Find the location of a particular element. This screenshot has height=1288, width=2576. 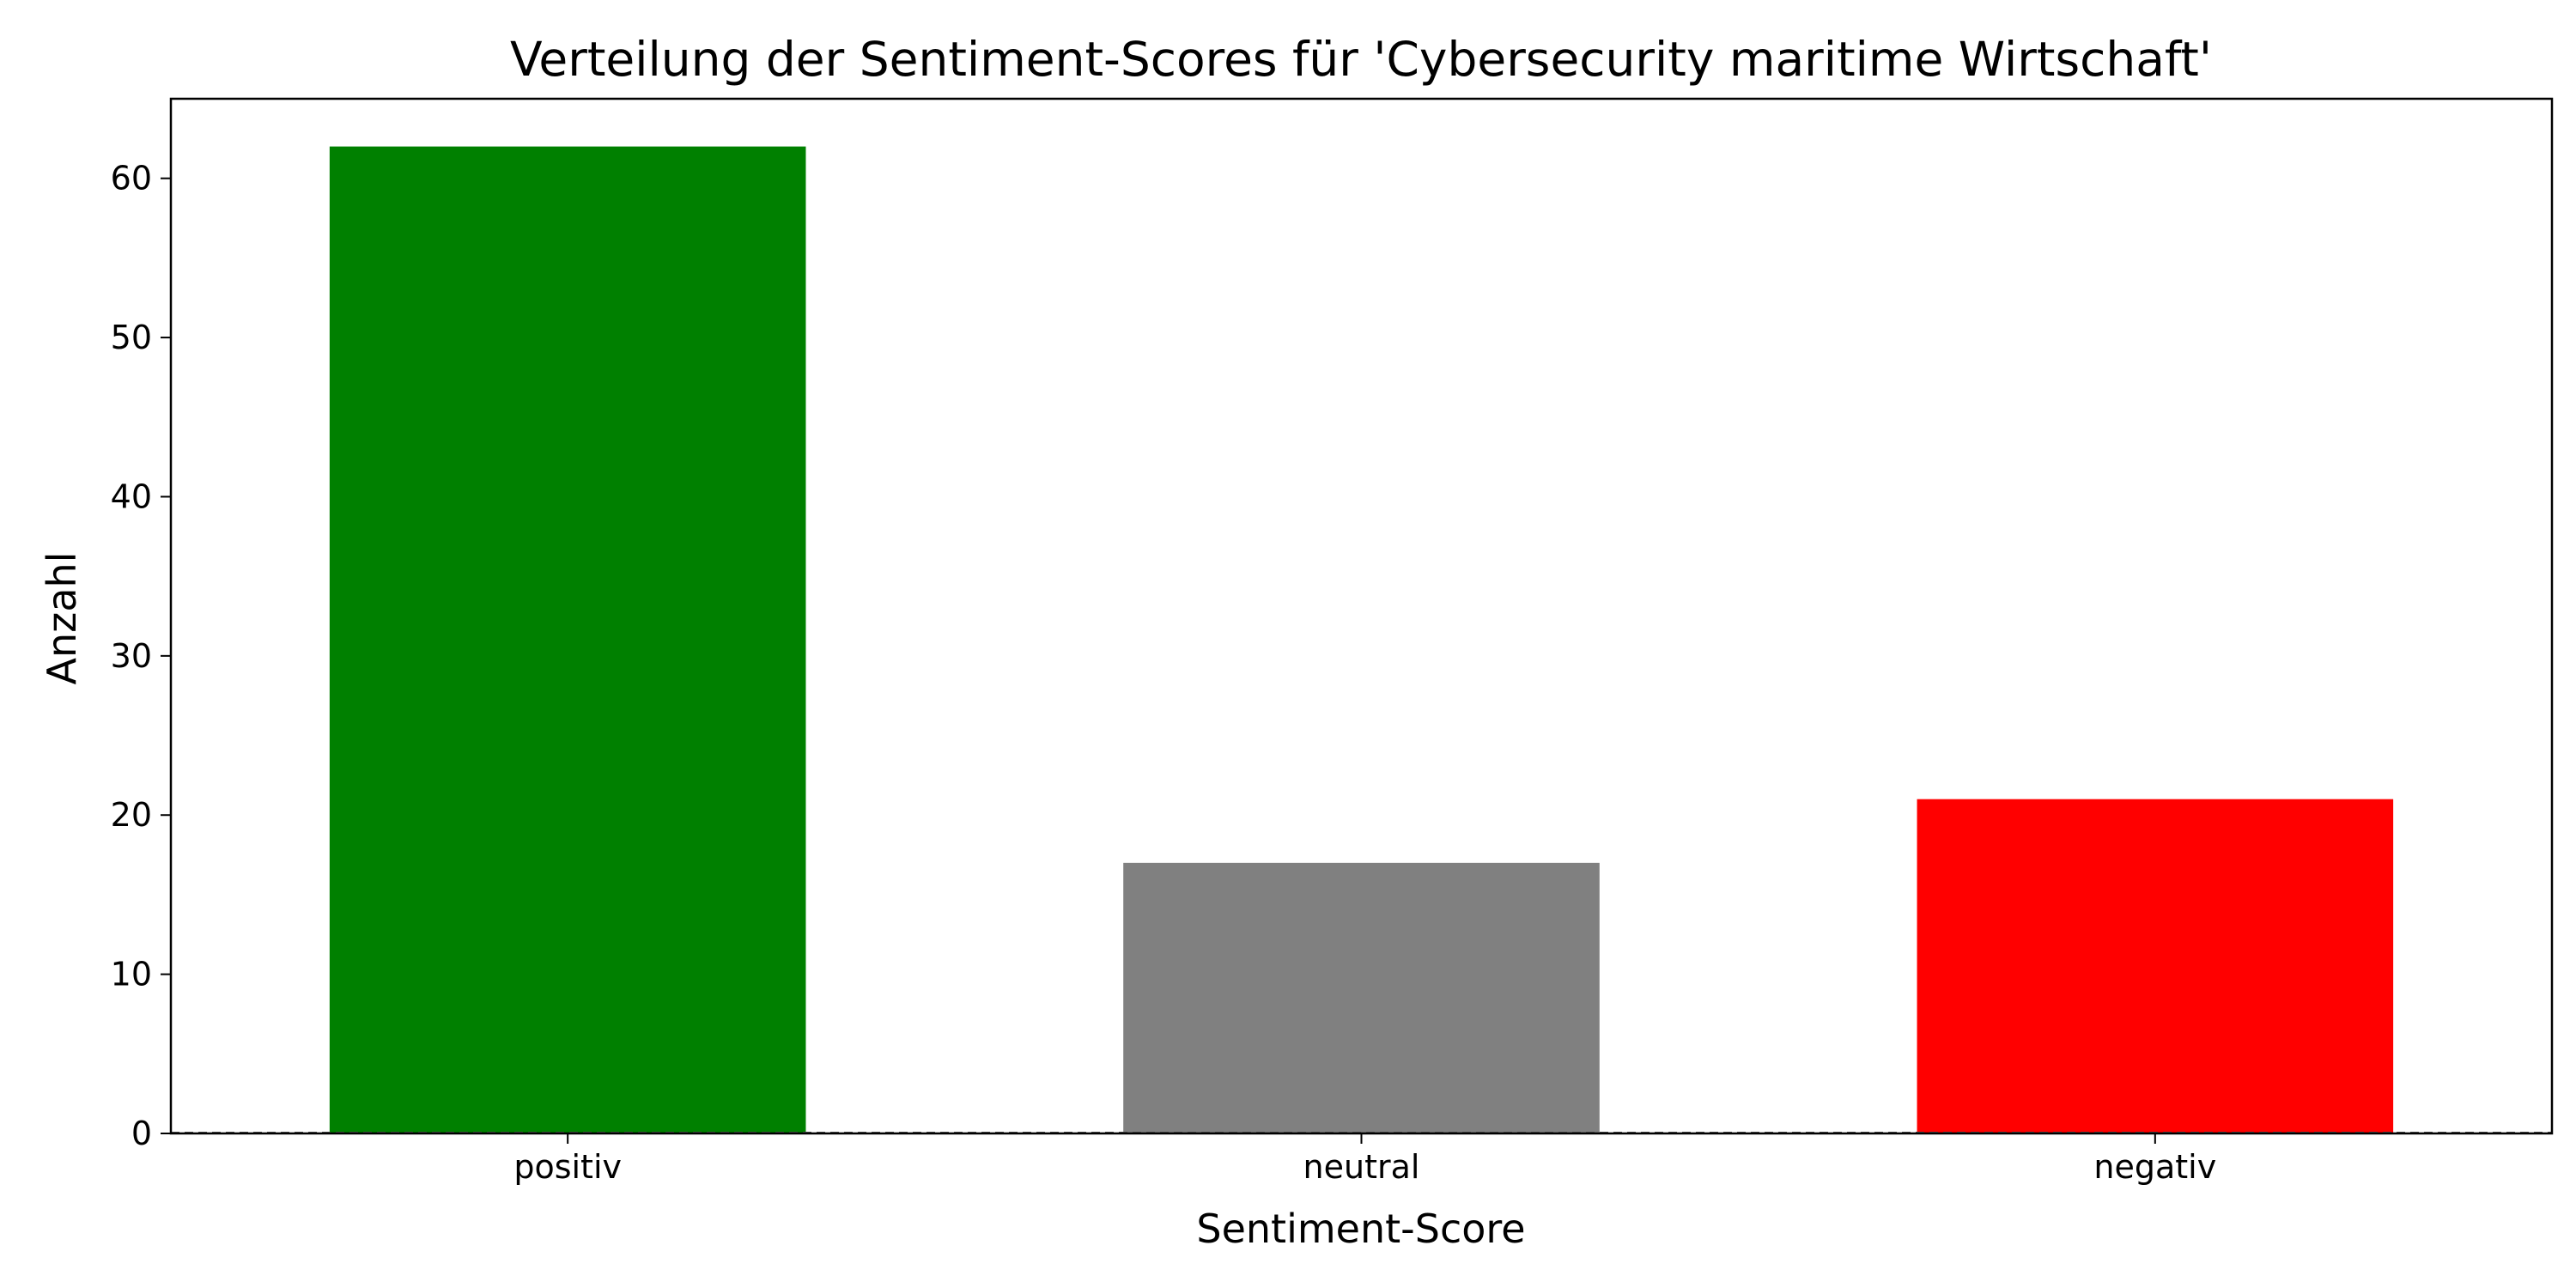

y-tick-label-50: 50 is located at coordinates (132, 337).